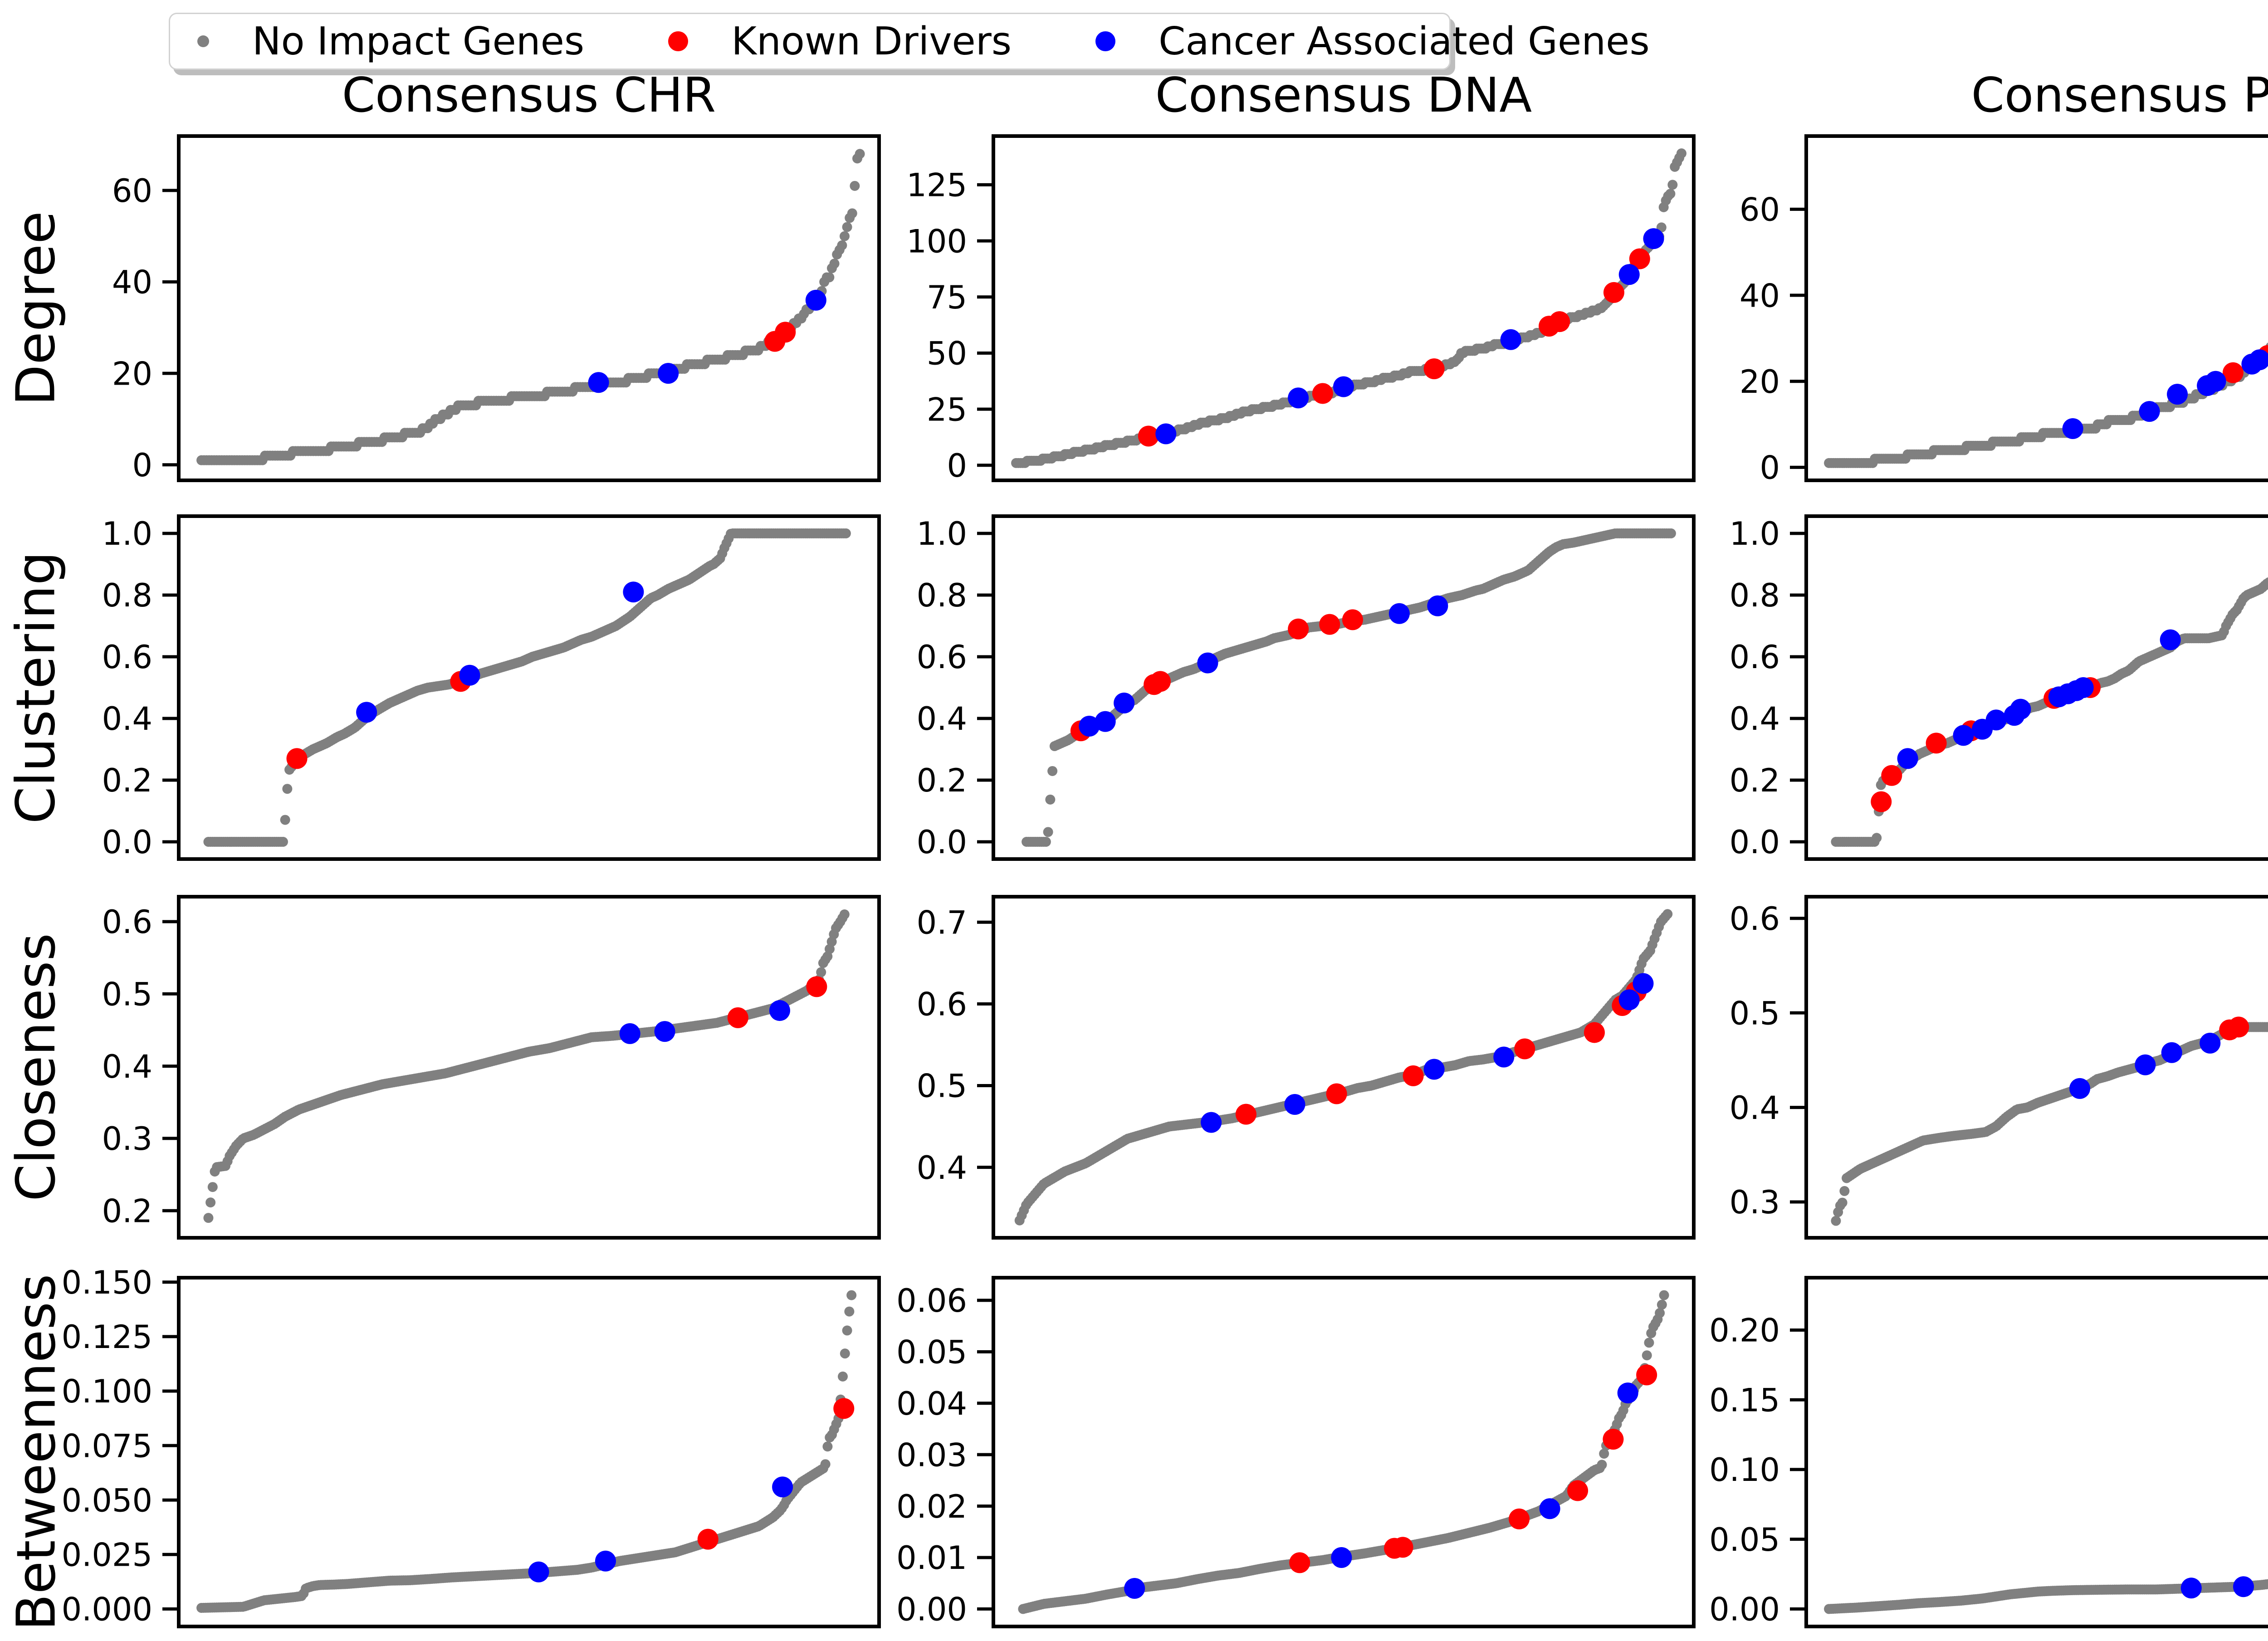 The height and width of the screenshot is (1641, 2268). I want to click on column-title-consensus-dna: Consensus DNA, so click(1344, 95).